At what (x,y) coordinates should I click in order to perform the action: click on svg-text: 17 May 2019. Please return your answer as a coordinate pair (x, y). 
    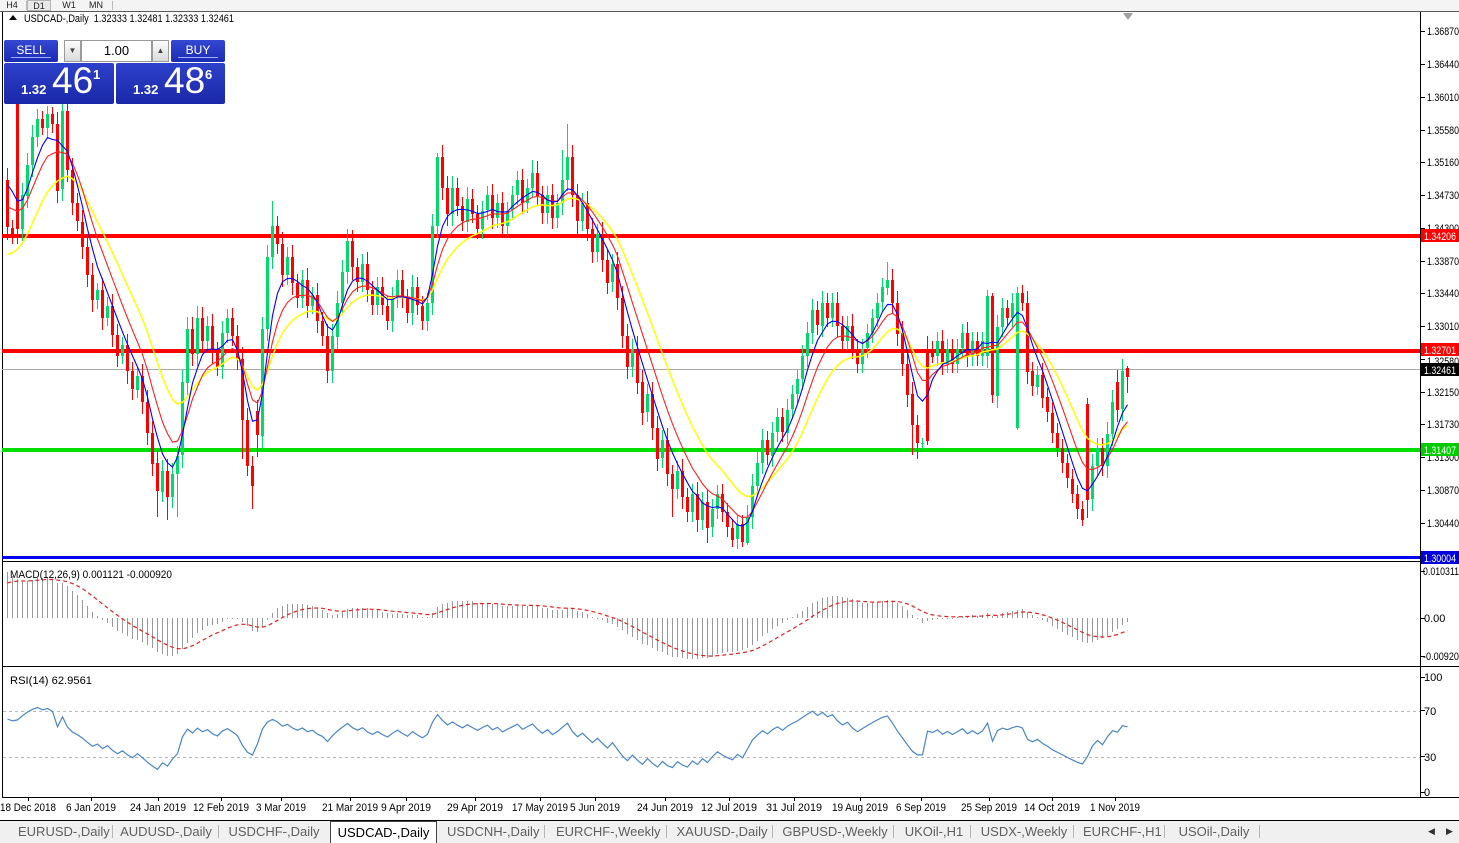
    Looking at the image, I should click on (540, 808).